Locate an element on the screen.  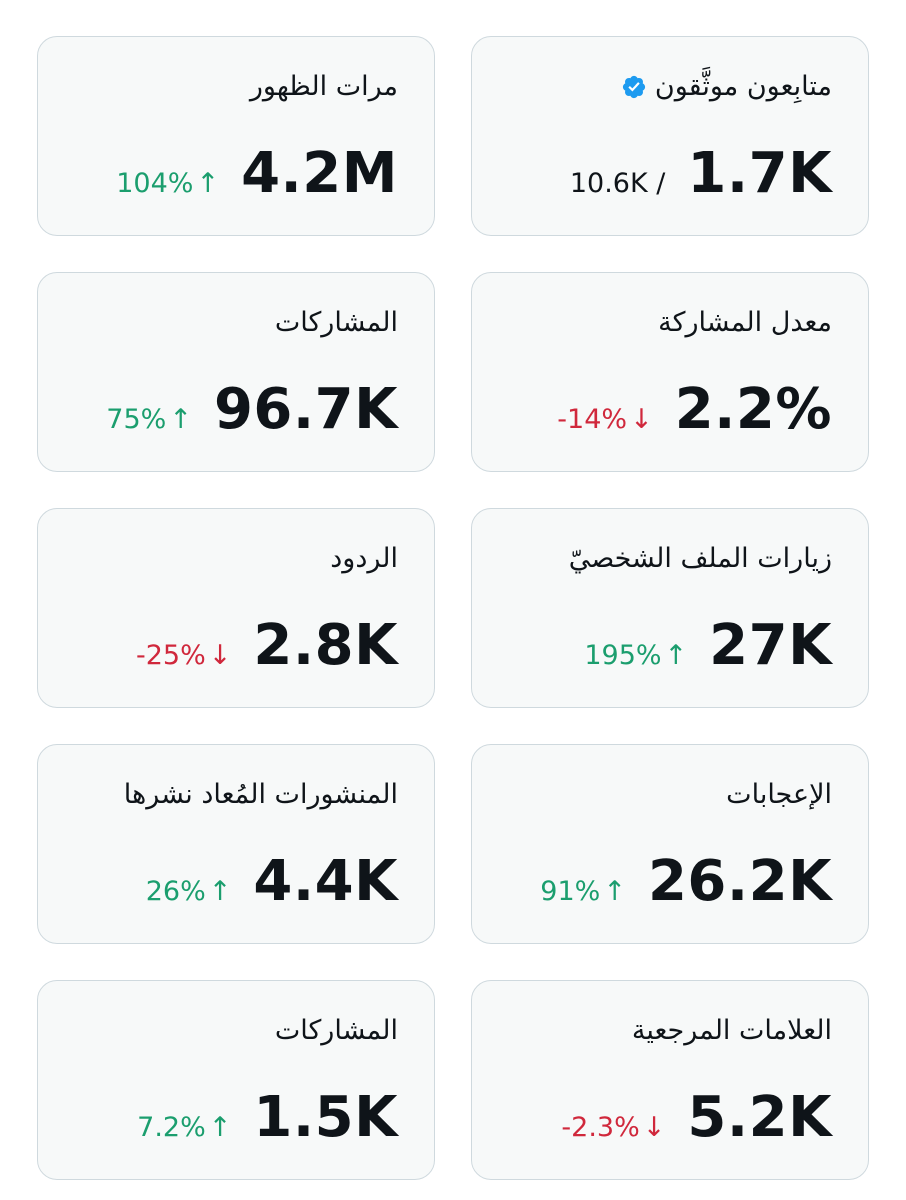
value-row: 2.2% -14% ↓ is located at coordinates (694, 409).